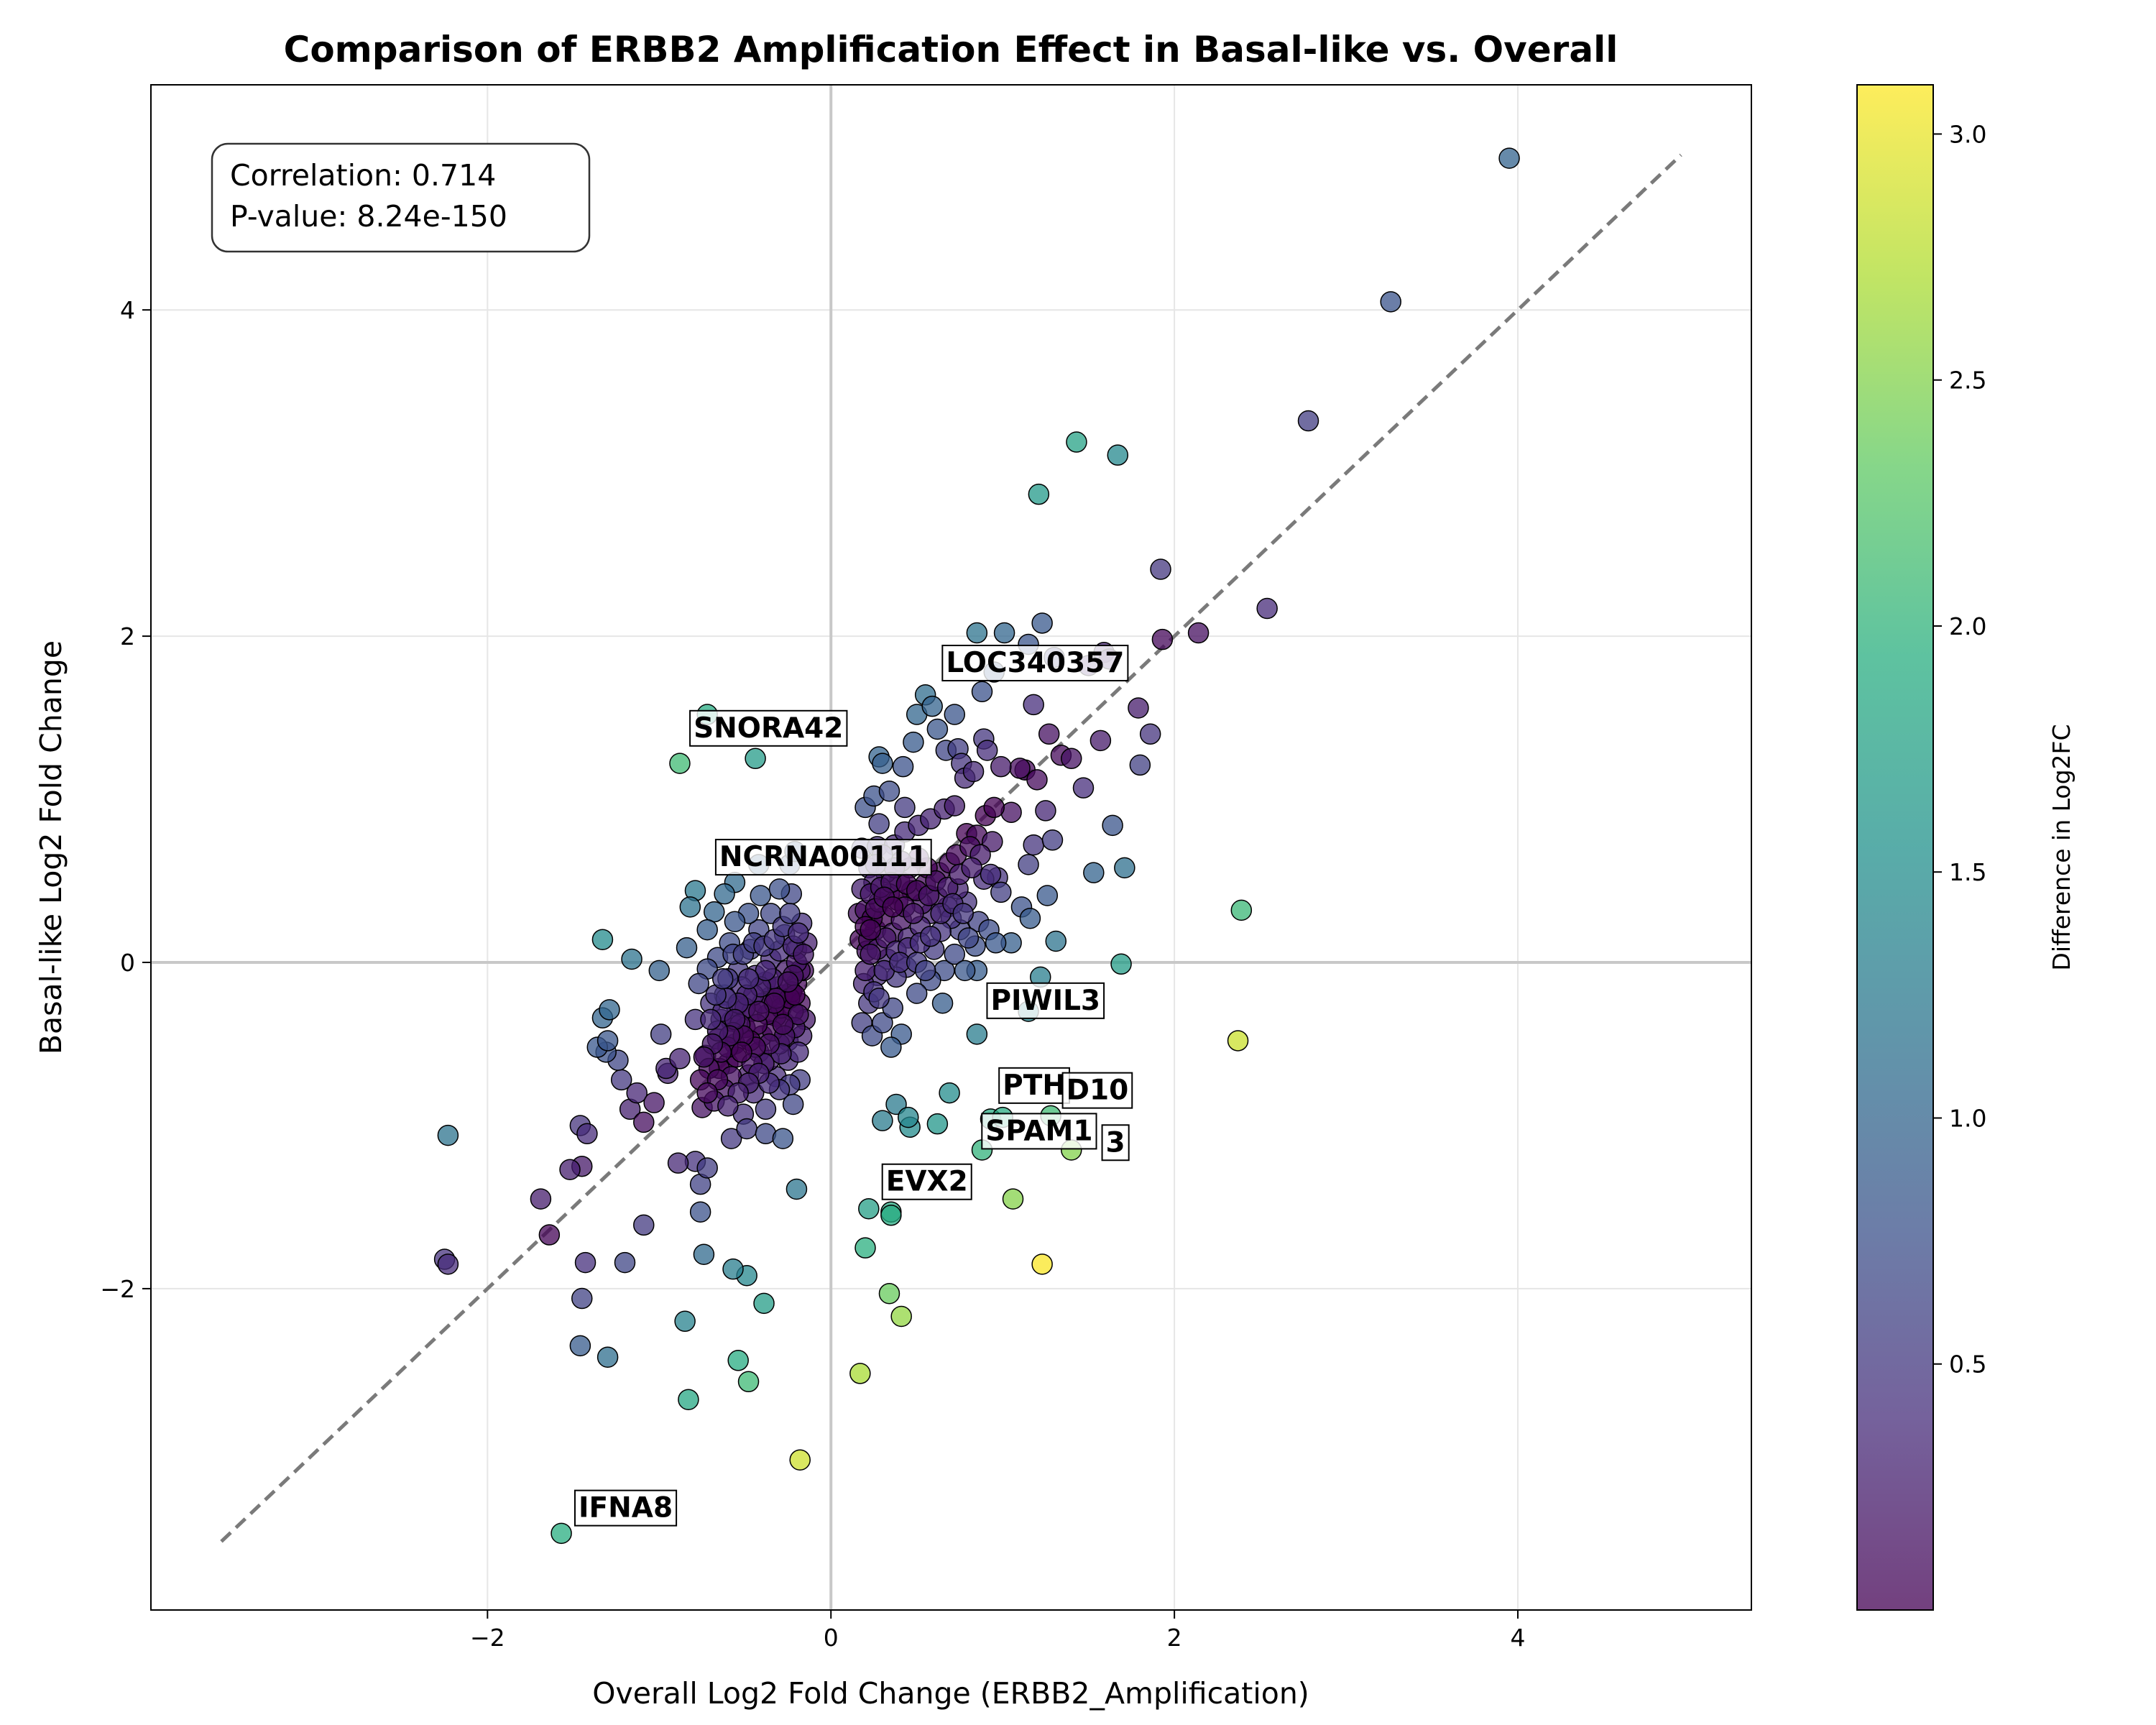  Describe the element at coordinates (1967, 1365) in the screenshot. I see `colorbar-tick-label: 0.5` at that location.